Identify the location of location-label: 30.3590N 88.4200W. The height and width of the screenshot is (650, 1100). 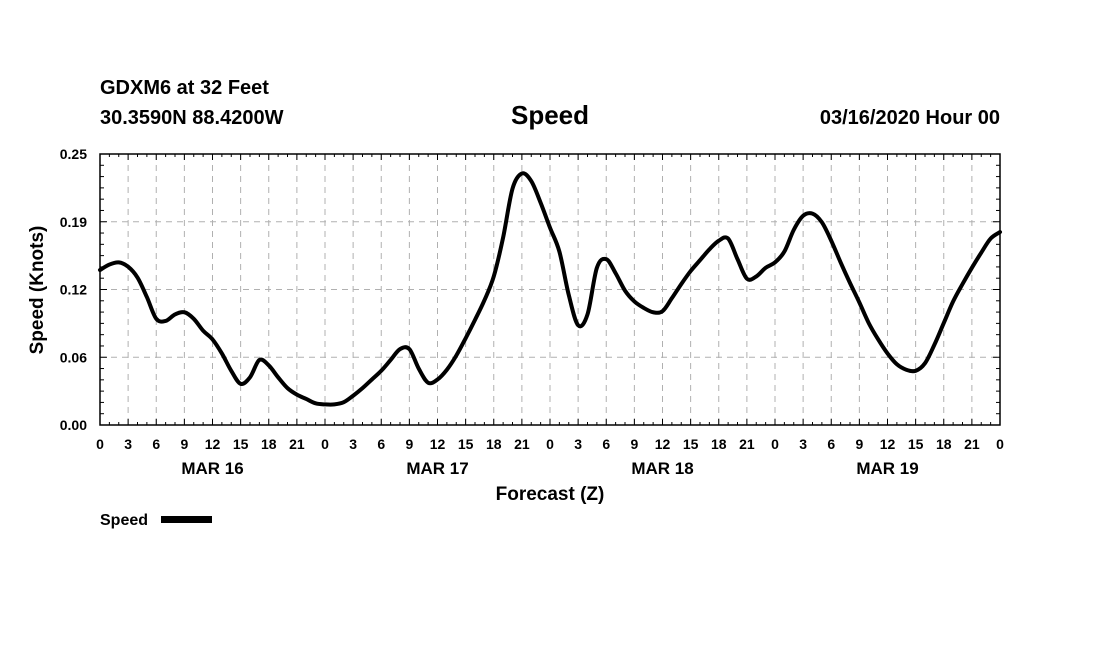
(192, 118).